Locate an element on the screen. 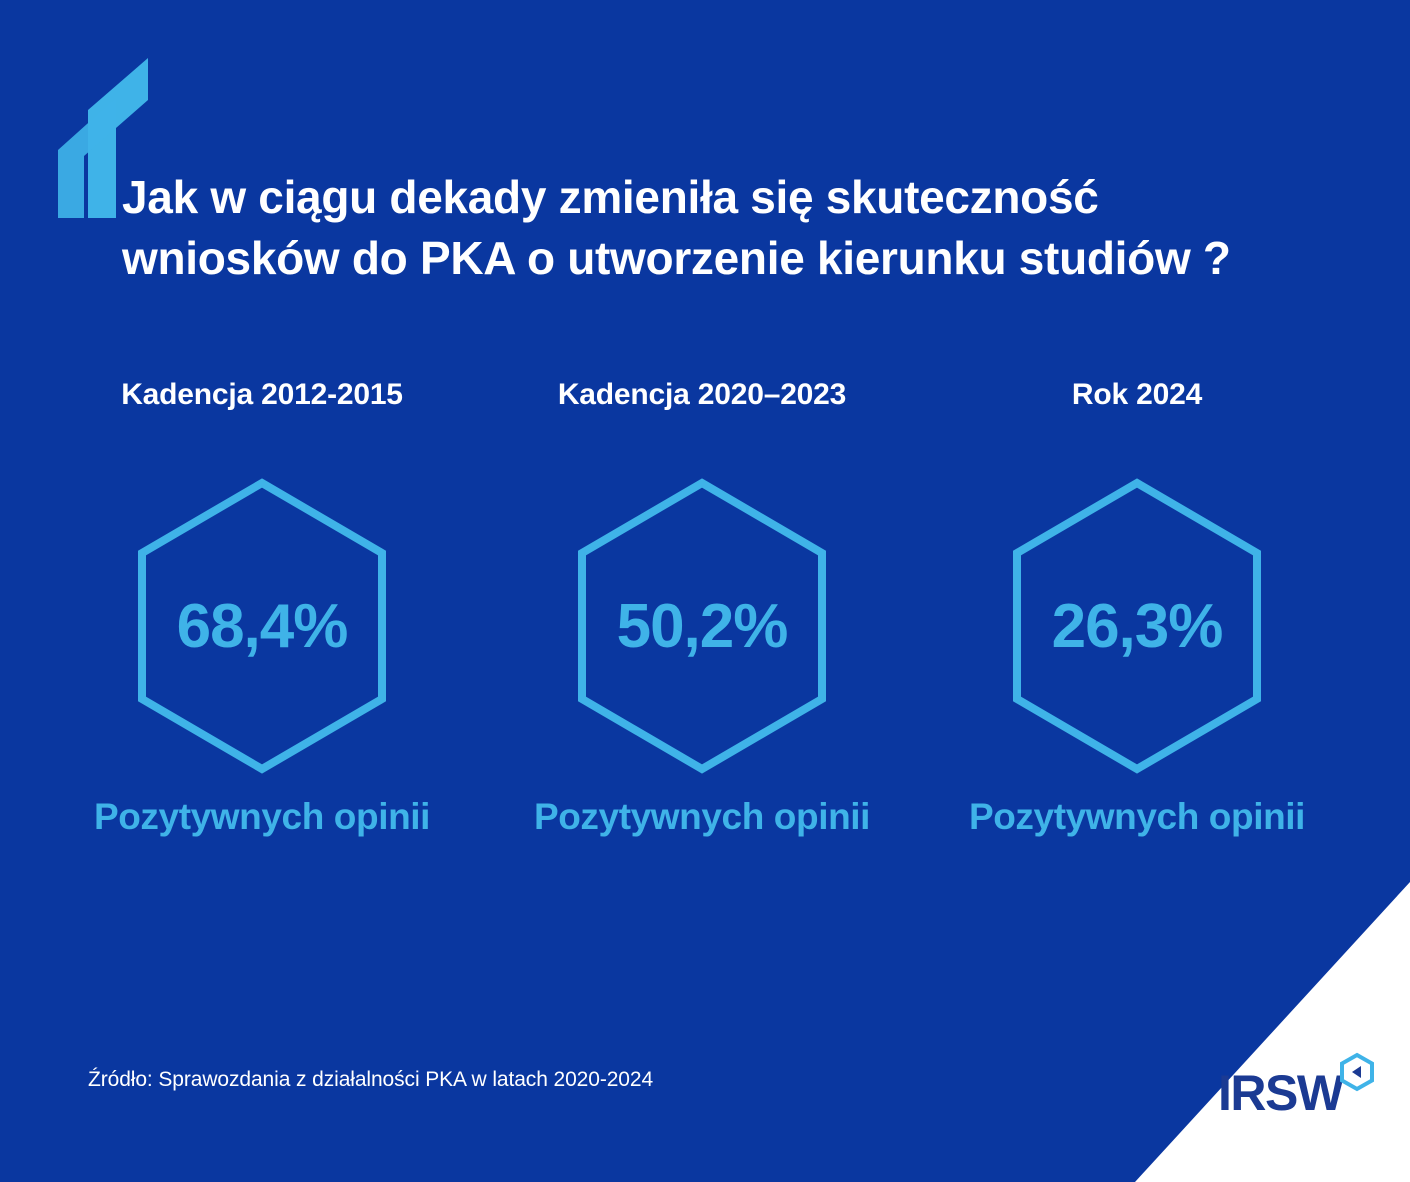  stat-block-3: Rok 2024 26,3% Pozytywnych opinii is located at coordinates (1137, 608).